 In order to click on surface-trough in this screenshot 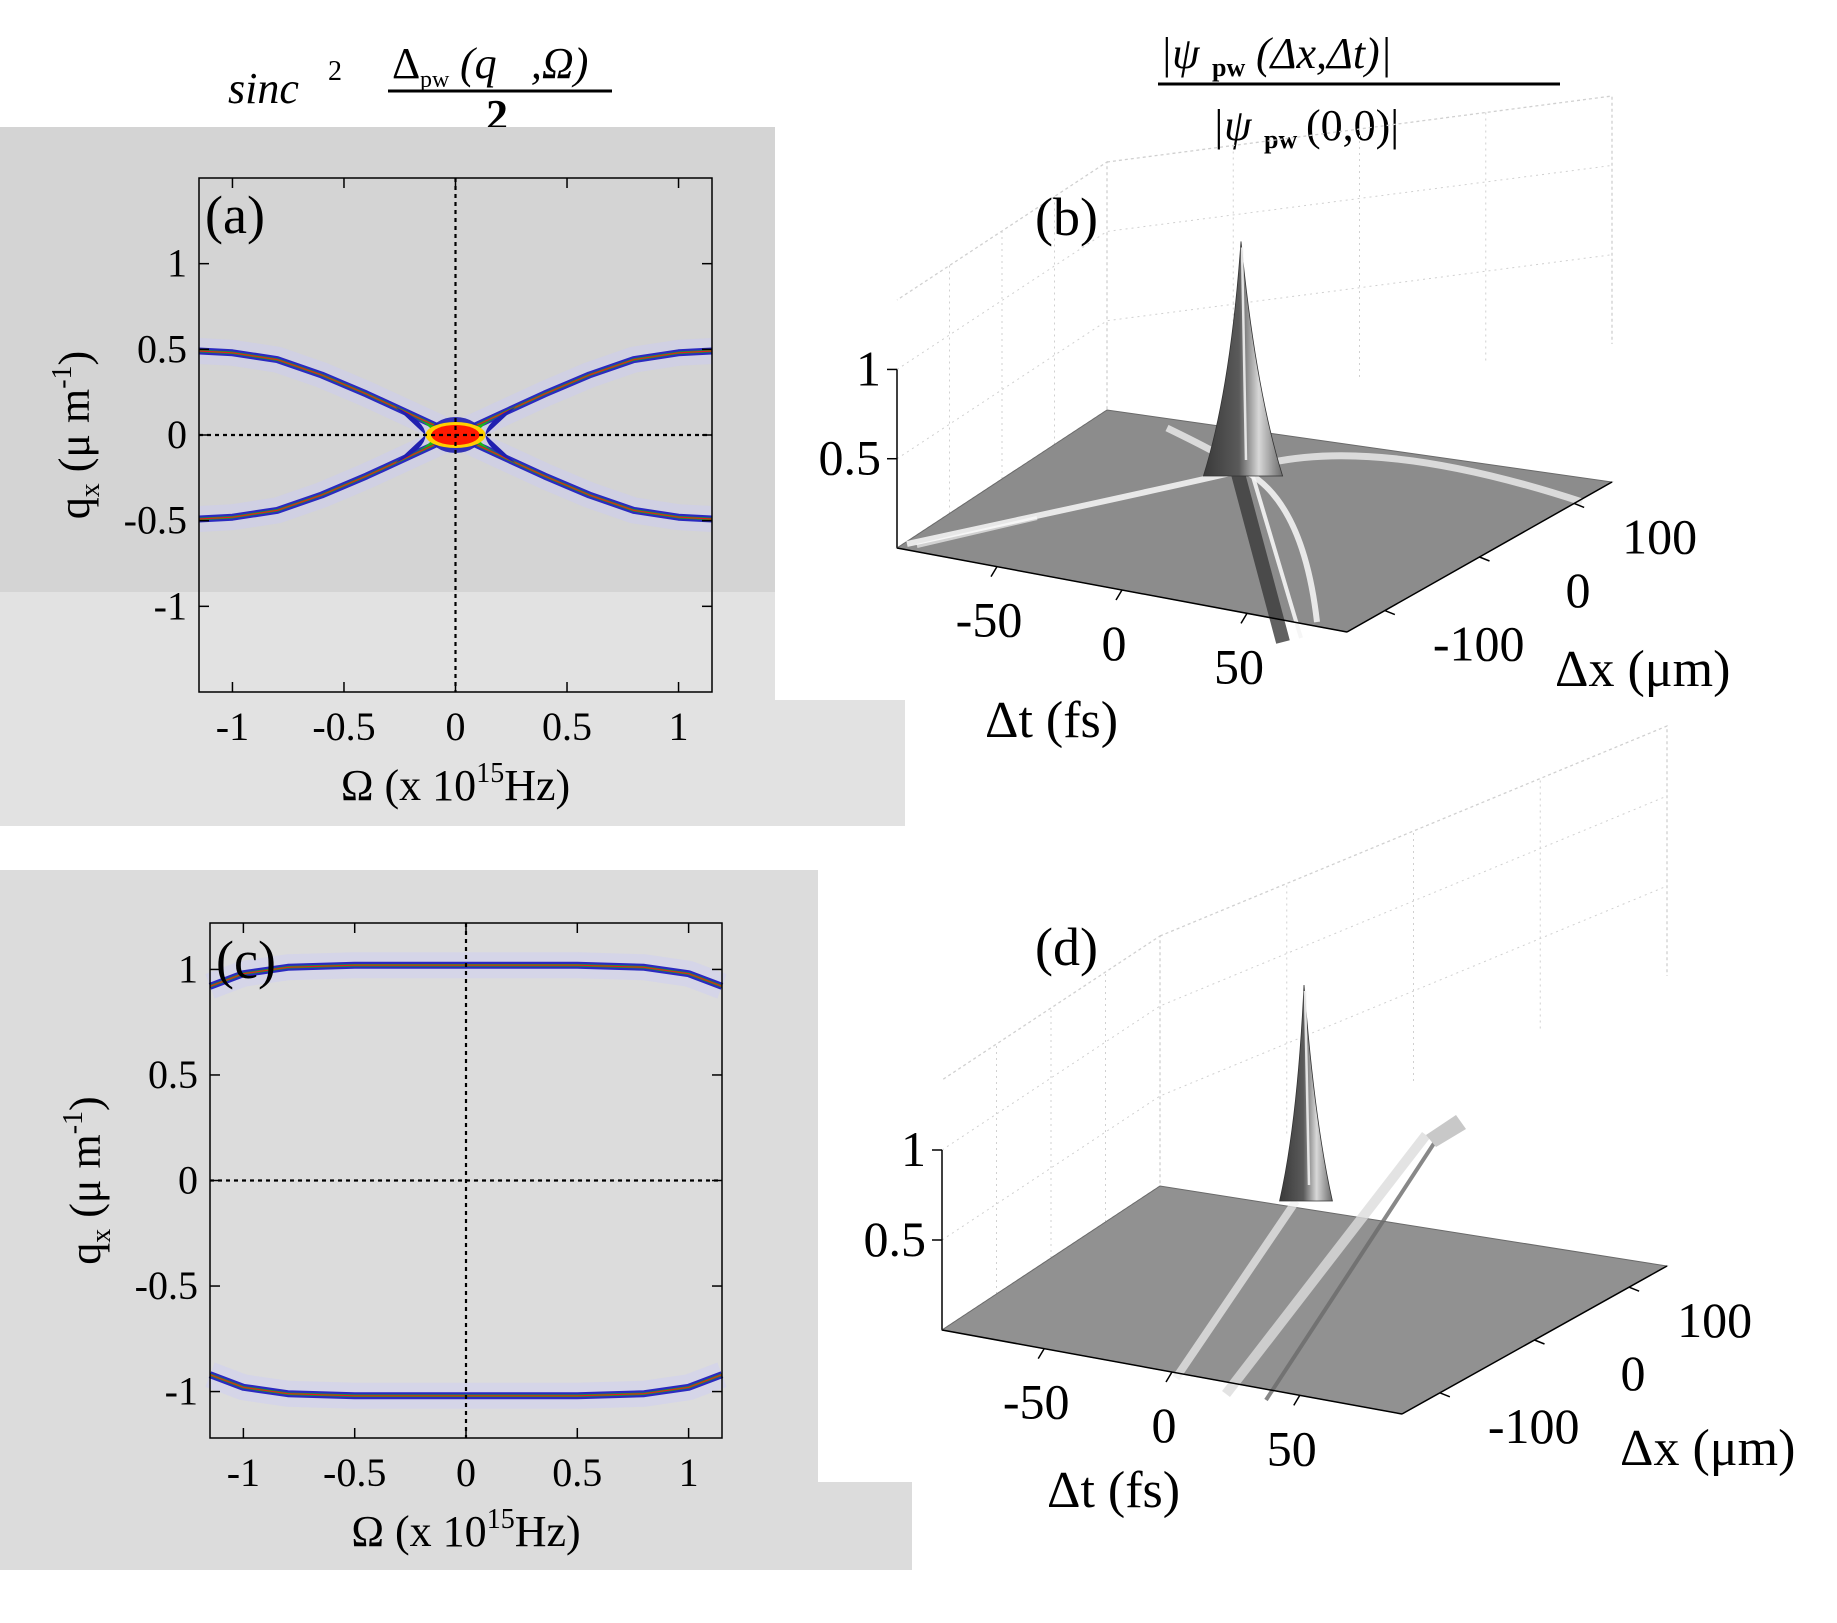, I will do `click(1260, 556)`.